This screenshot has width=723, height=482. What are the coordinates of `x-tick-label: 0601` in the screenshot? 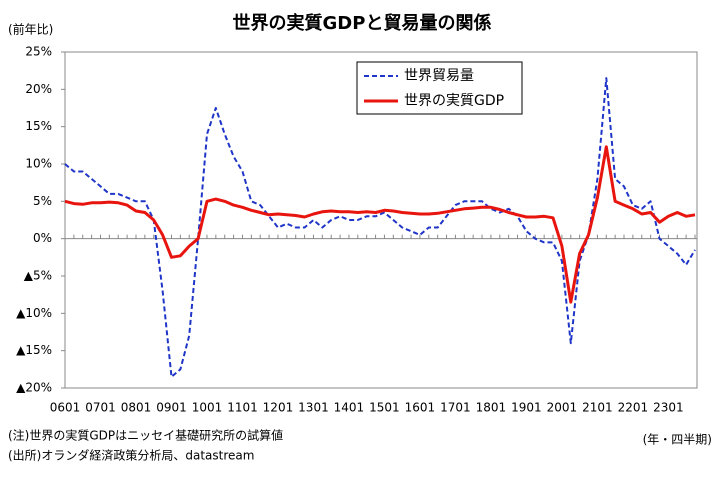 It's located at (65, 408).